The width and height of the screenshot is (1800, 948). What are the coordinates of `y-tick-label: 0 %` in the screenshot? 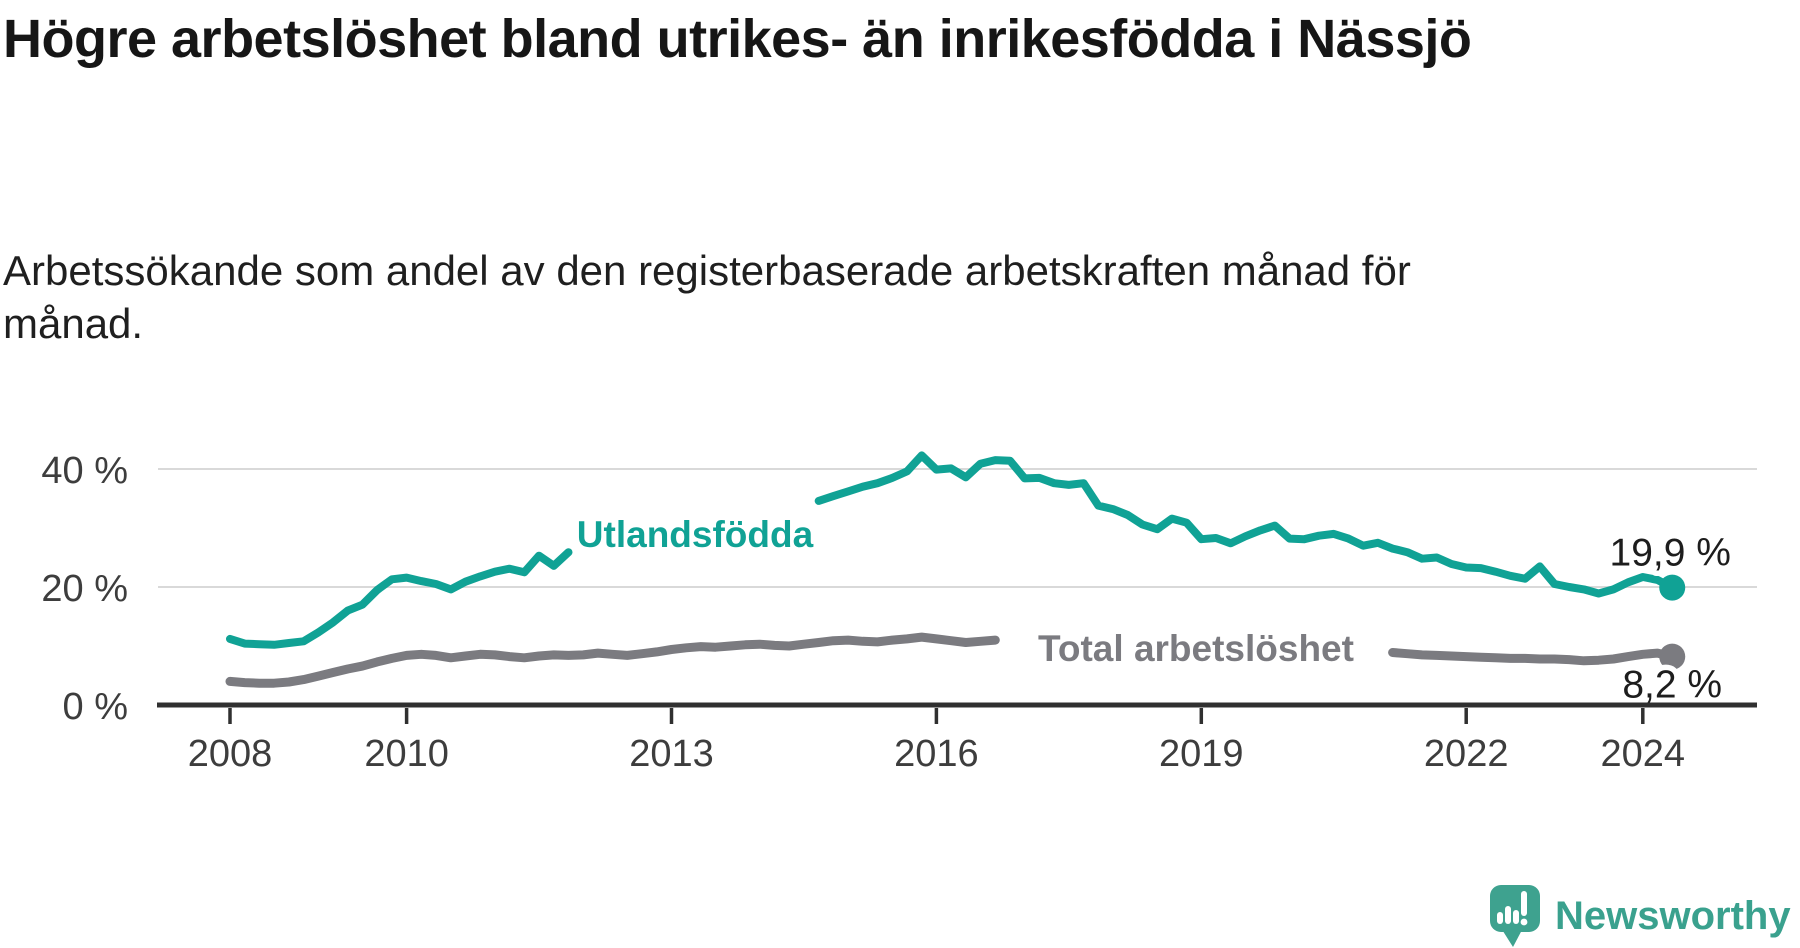 It's located at (95, 707).